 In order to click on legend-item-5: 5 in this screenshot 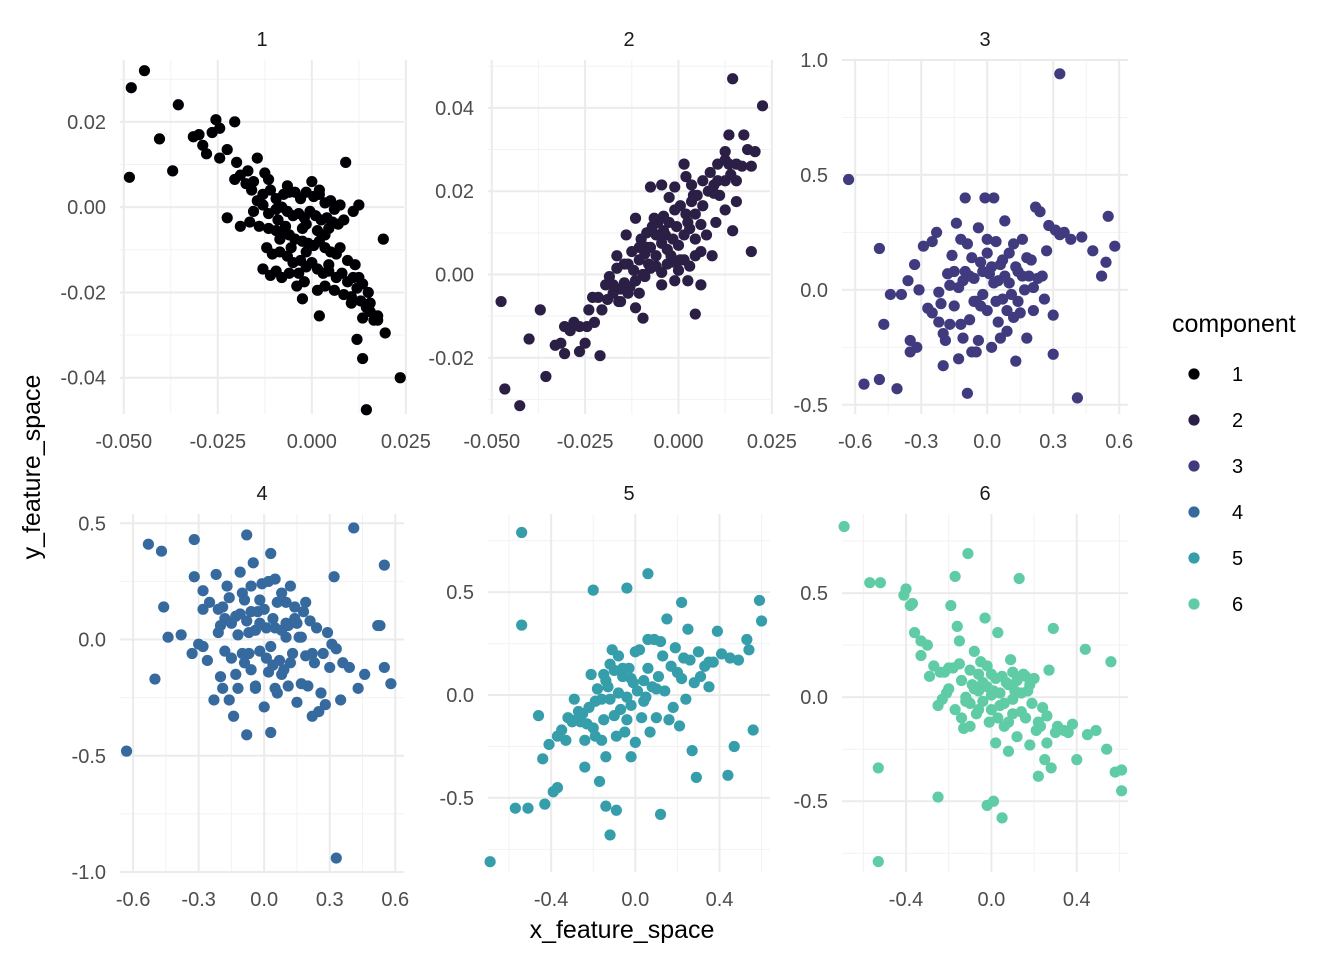, I will do `click(1215, 559)`.